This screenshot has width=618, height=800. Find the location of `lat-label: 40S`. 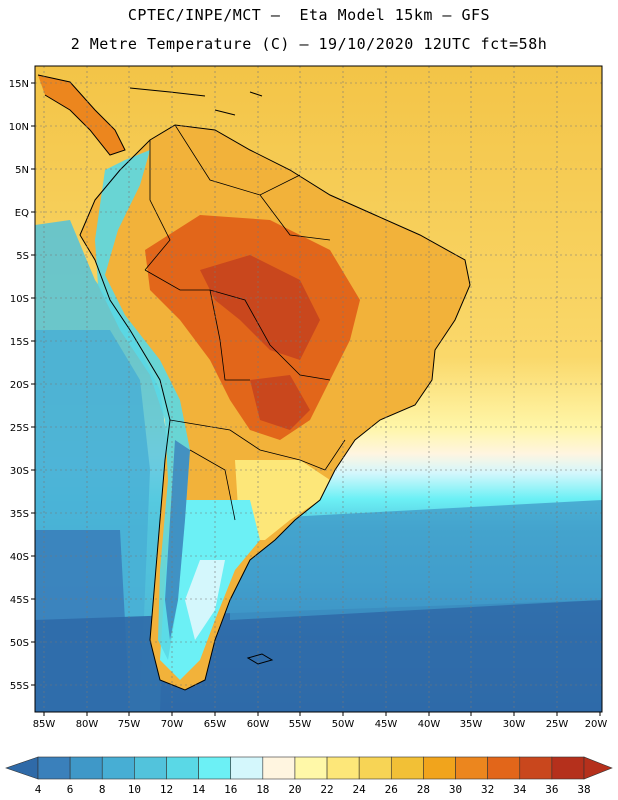

lat-label: 40S is located at coordinates (19, 557).